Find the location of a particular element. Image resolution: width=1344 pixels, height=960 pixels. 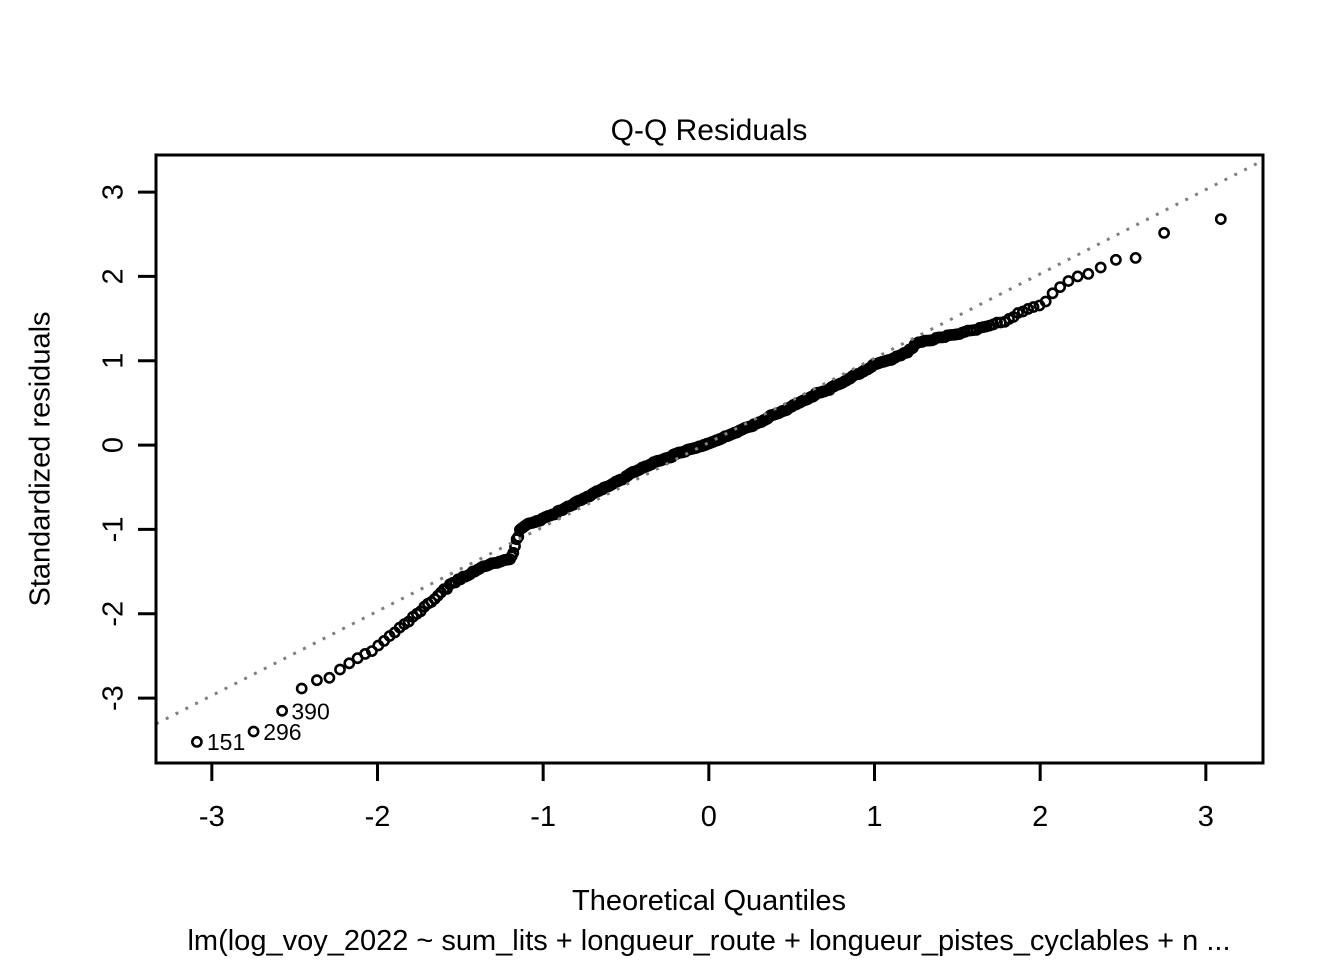

y-tick-label: -2 is located at coordinates (114, 614).